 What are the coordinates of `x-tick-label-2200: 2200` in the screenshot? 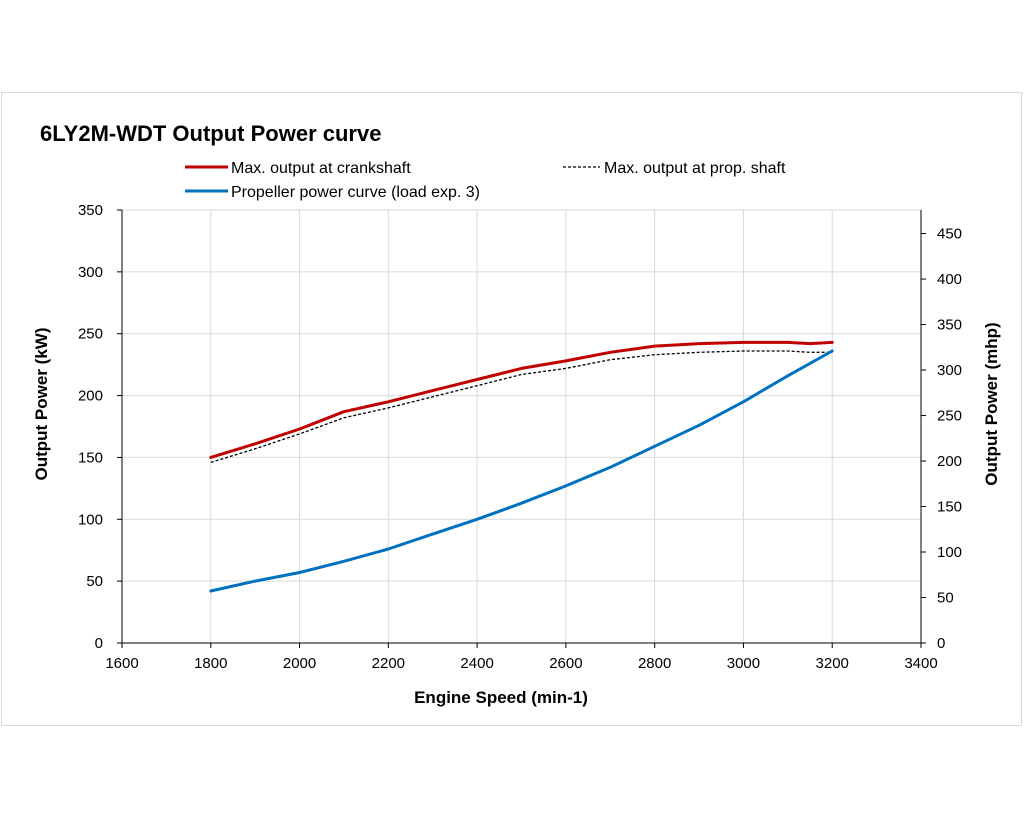 It's located at (388, 663).